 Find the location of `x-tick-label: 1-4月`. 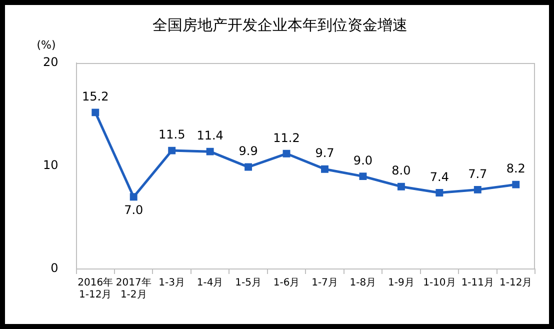

x-tick-label: 1-4月 is located at coordinates (210, 283).